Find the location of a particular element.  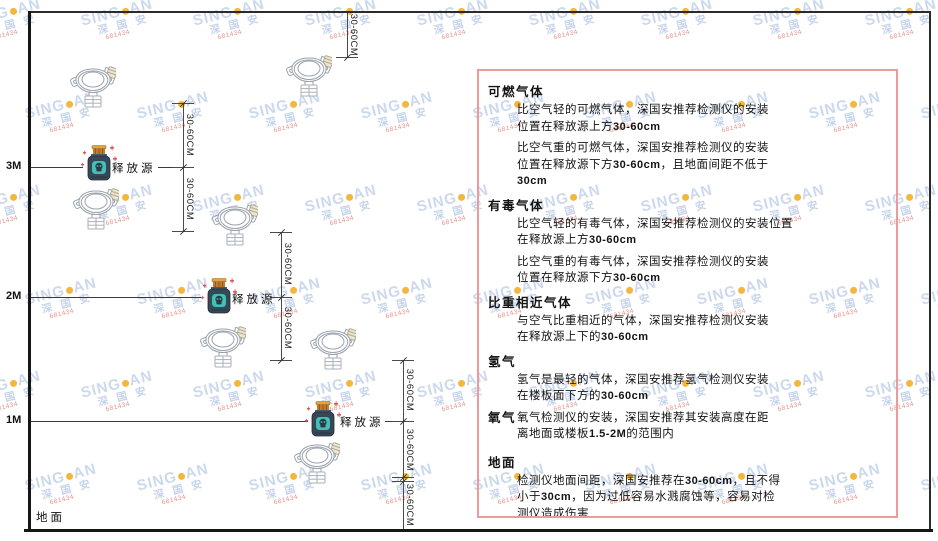

guide-text-line: 比空气重的有毒气体，深国安推荐检测仪的安装 is located at coordinates (643, 261).